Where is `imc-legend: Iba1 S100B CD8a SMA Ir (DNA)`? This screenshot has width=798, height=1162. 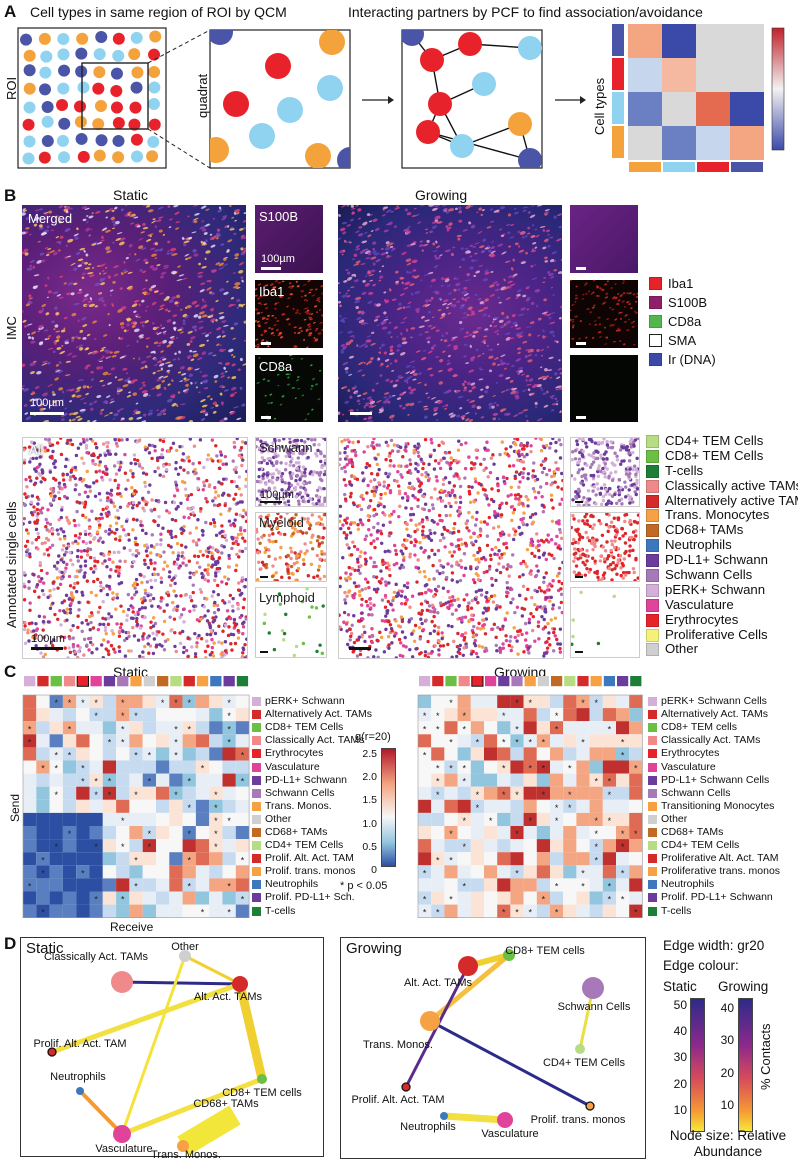 imc-legend: Iba1 S100B CD8a SMA Ir (DNA) is located at coordinates (682, 321).